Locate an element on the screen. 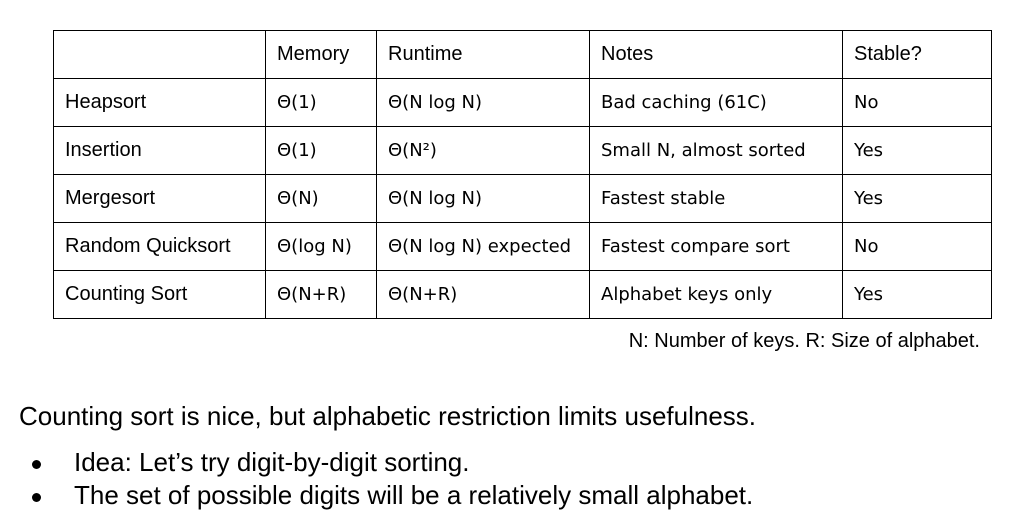  runtime-cell: Θ(N+R) is located at coordinates (483, 294).